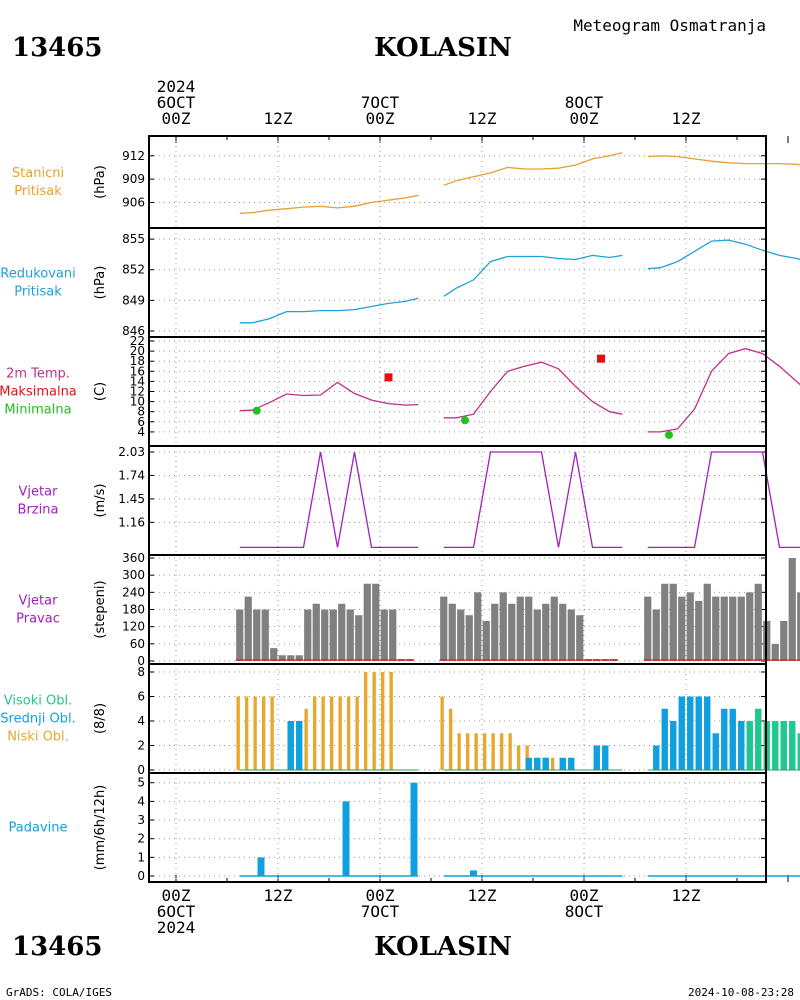 This screenshot has width=800, height=1000. I want to click on cloud-bar-visoki-obl-, so click(775, 745).